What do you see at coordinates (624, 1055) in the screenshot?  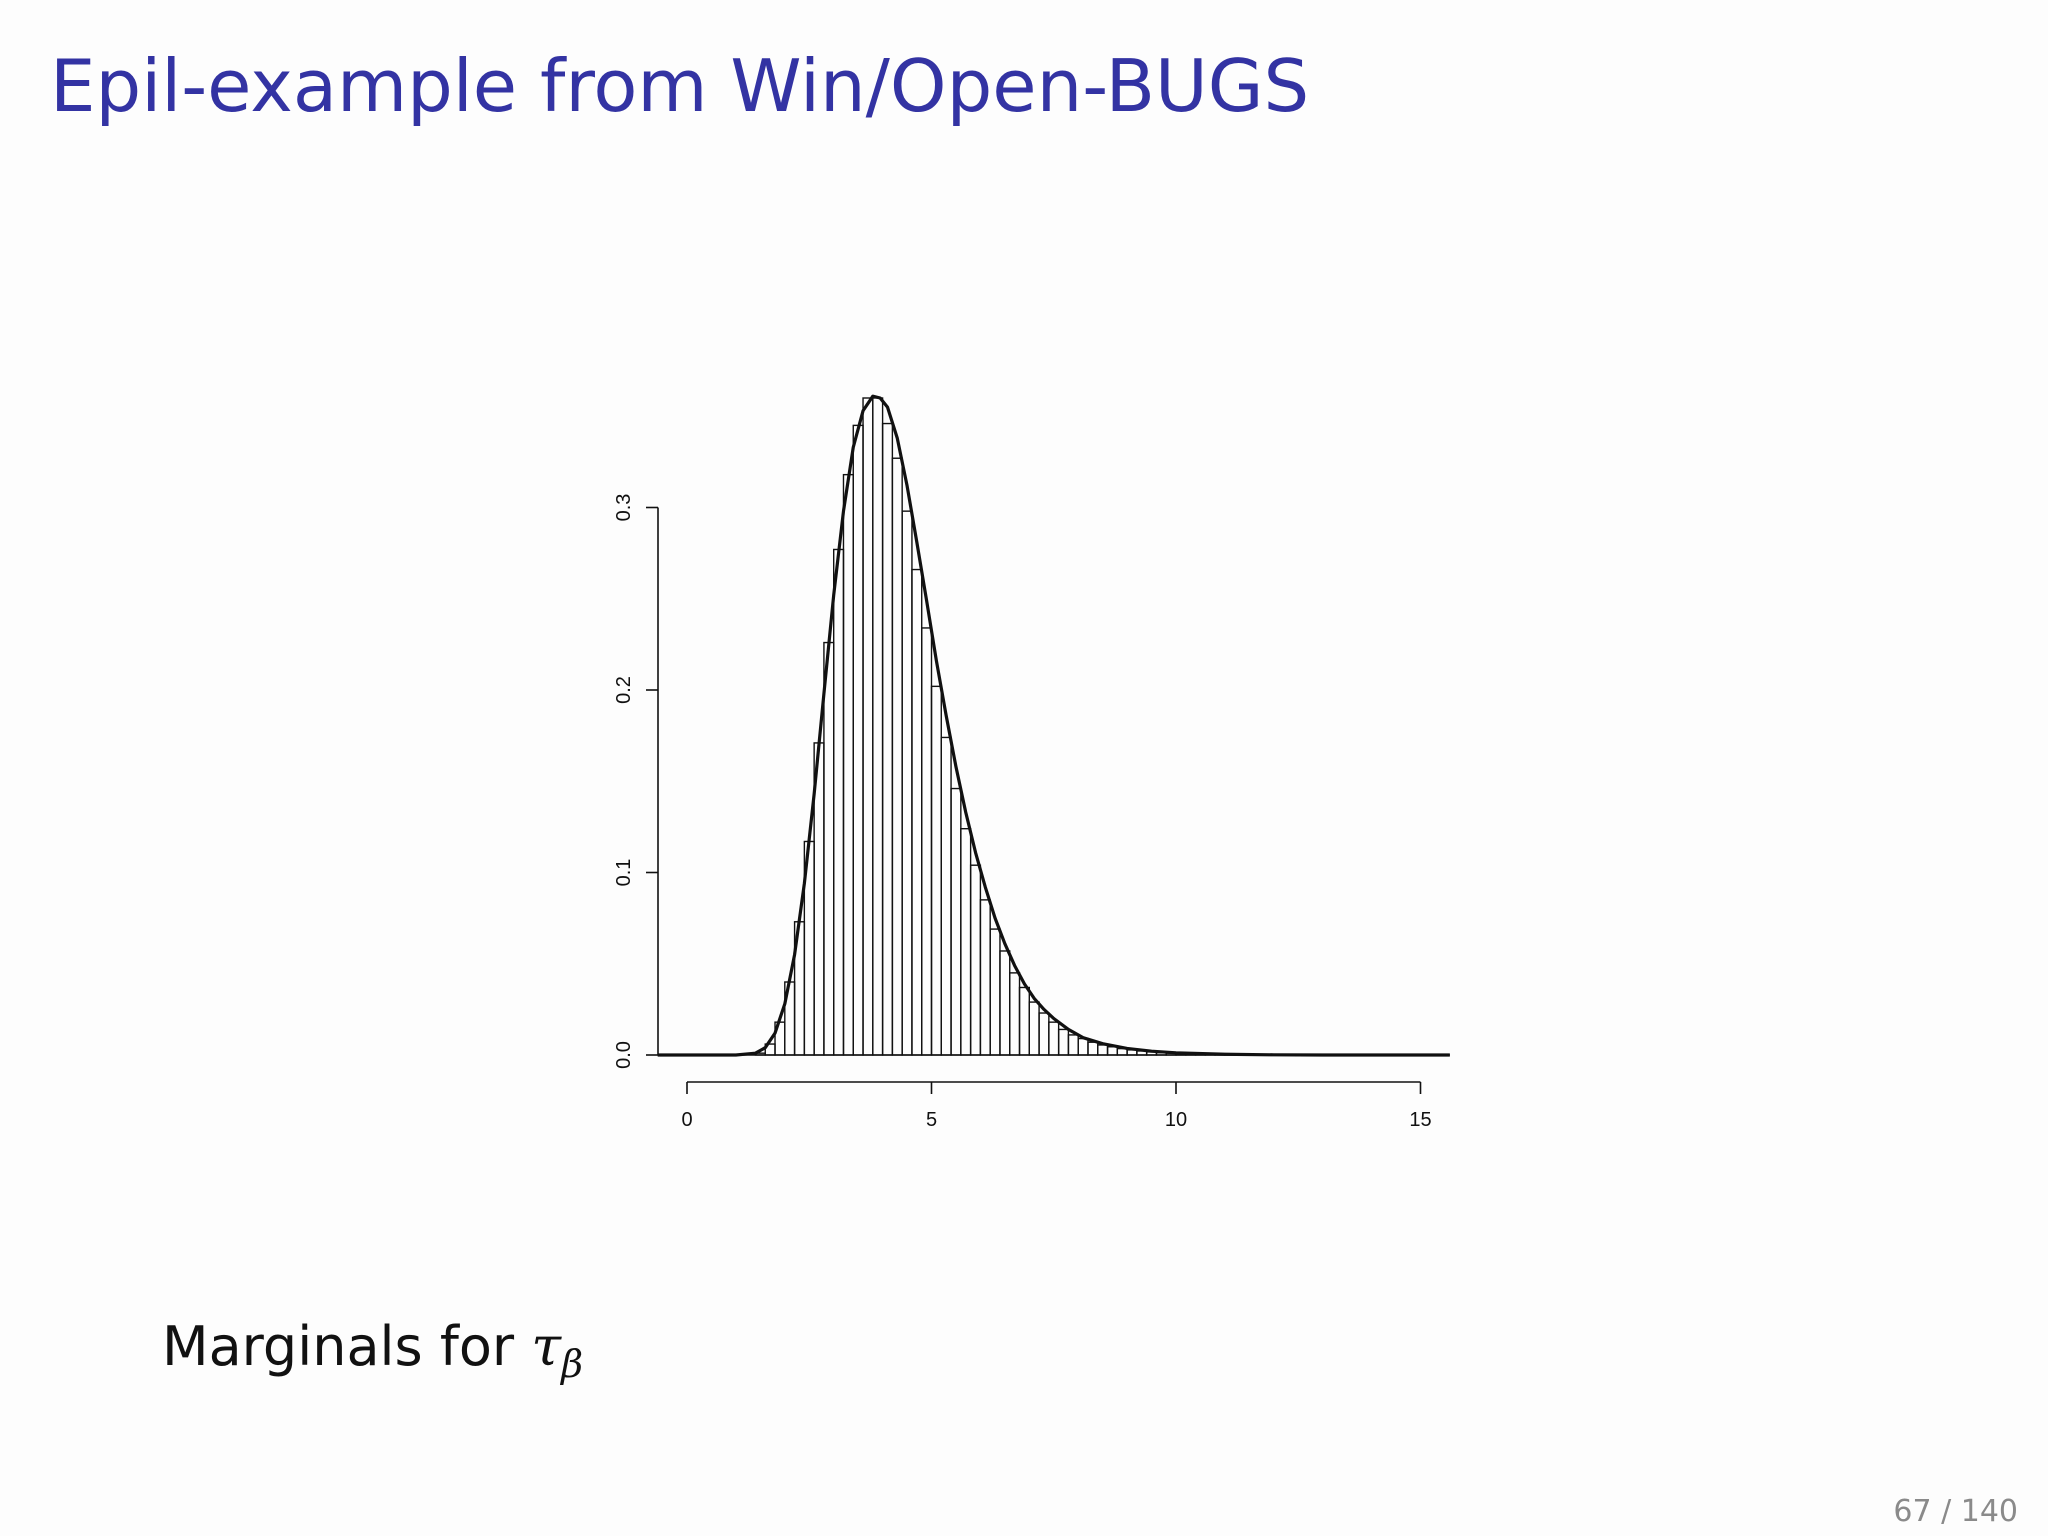 I see `y-tick-label: 0.0` at bounding box center [624, 1055].